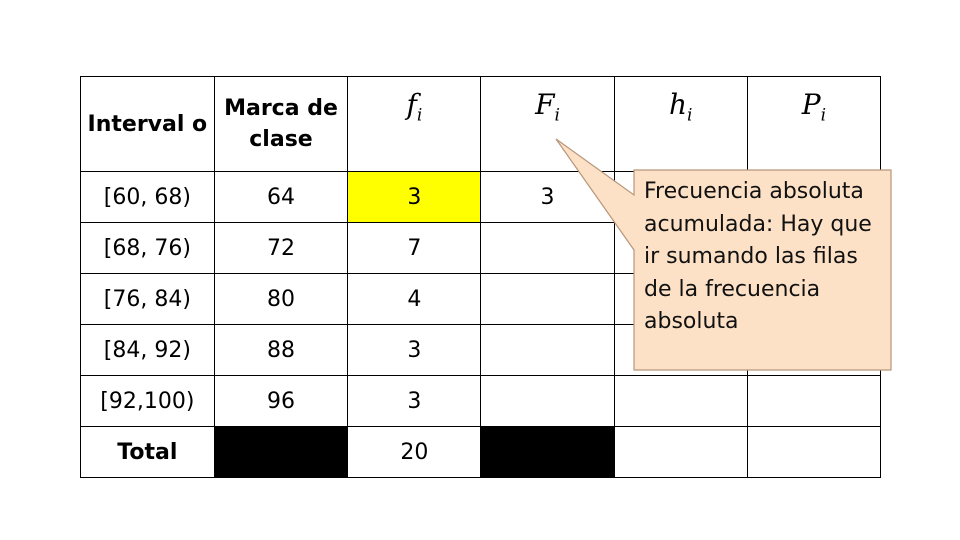 The height and width of the screenshot is (540, 960). I want to click on cell-interval: [84, 92), so click(147, 350).